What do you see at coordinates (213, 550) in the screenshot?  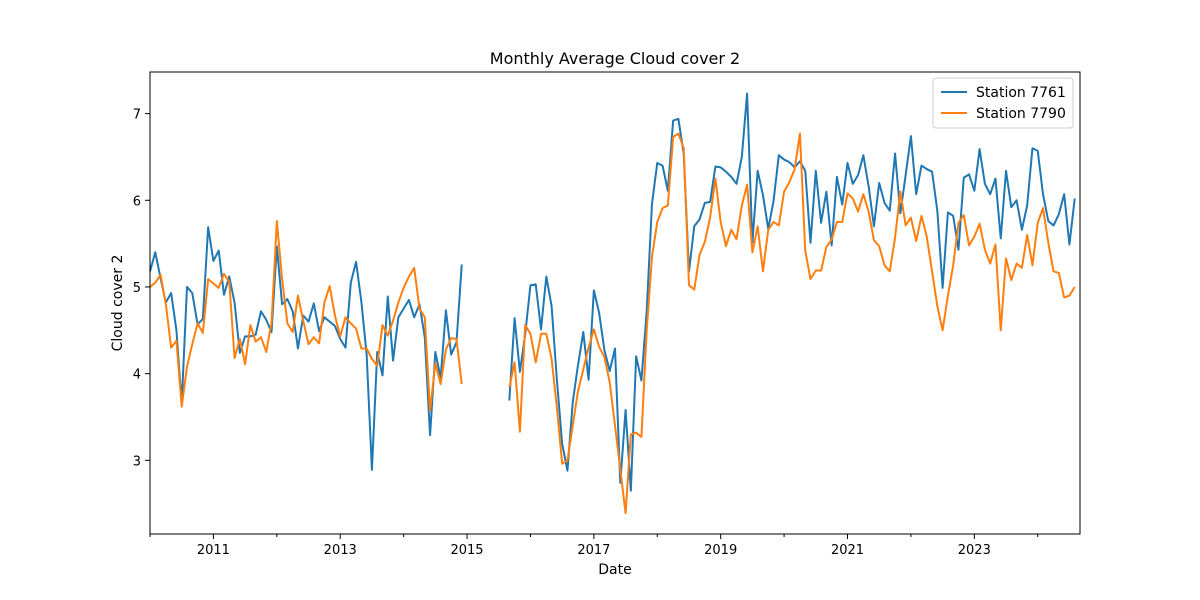 I see `x-tick-label: 2011` at bounding box center [213, 550].